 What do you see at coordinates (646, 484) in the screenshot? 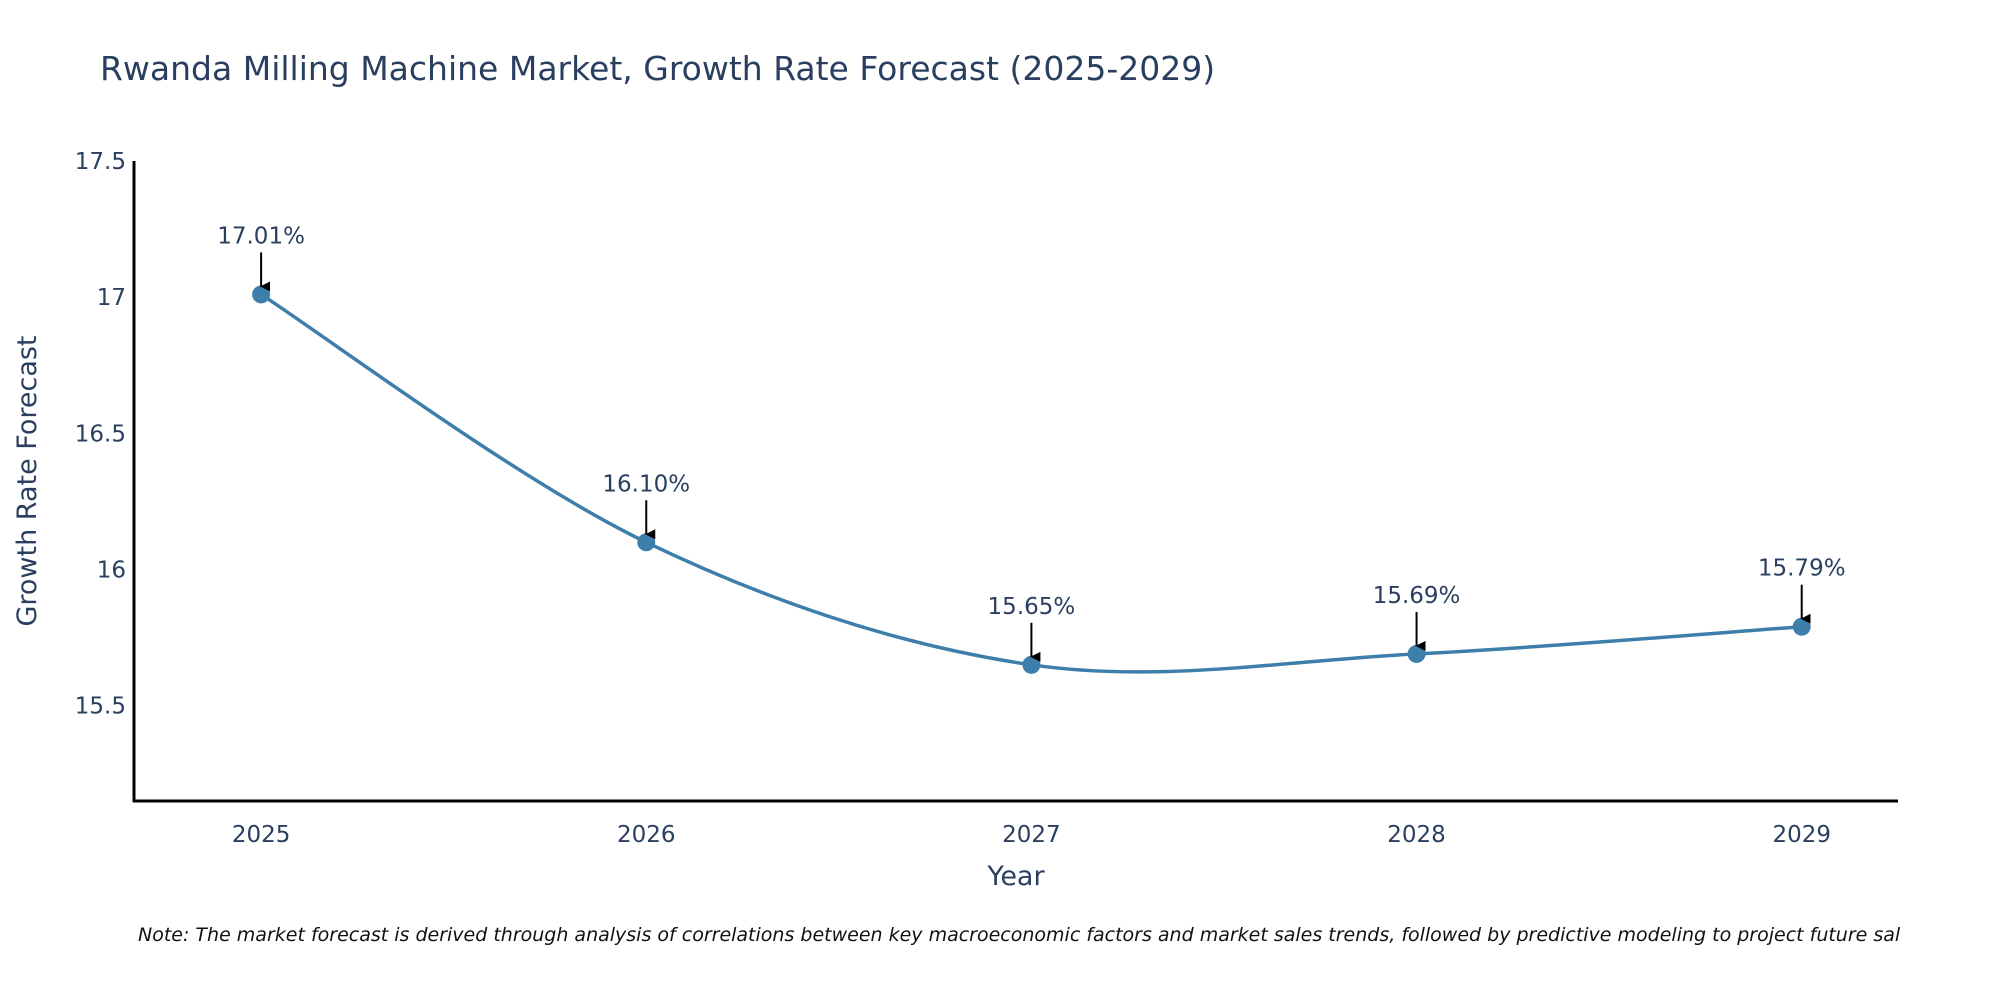
I see `data-label: 16.10%` at bounding box center [646, 484].